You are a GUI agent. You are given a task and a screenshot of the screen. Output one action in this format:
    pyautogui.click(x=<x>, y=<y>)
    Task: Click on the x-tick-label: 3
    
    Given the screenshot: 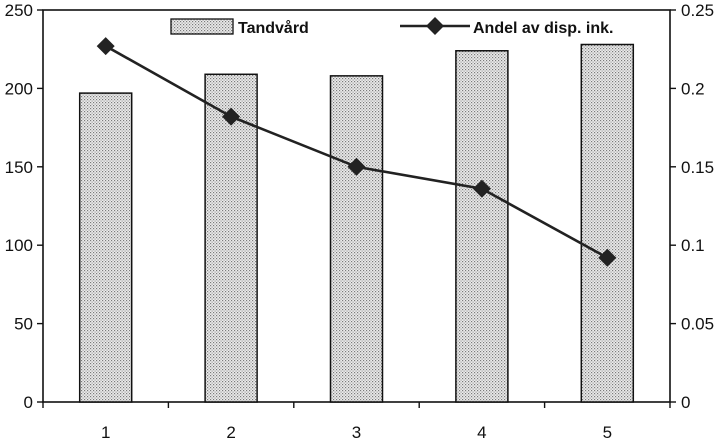 What is the action you would take?
    pyautogui.click(x=356, y=432)
    